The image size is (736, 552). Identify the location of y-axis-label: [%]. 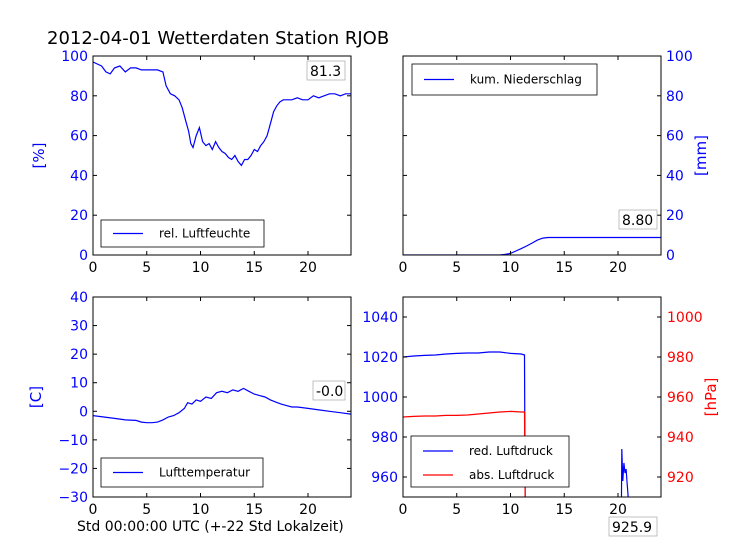
(39, 156).